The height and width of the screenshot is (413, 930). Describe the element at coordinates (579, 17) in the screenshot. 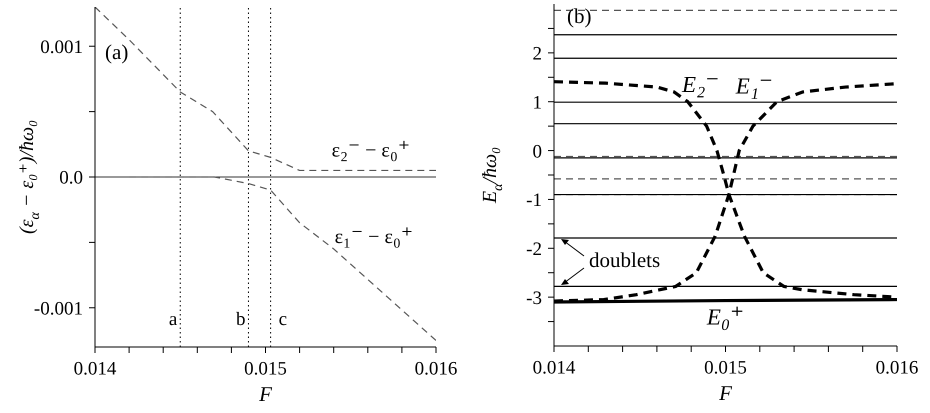

I see `annotation: (b)` at that location.